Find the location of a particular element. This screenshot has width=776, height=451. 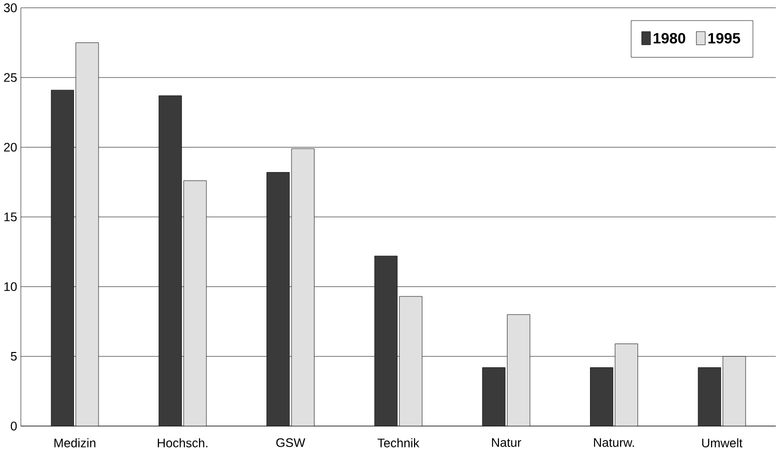

y-tick-label: 5 is located at coordinates (13, 356).